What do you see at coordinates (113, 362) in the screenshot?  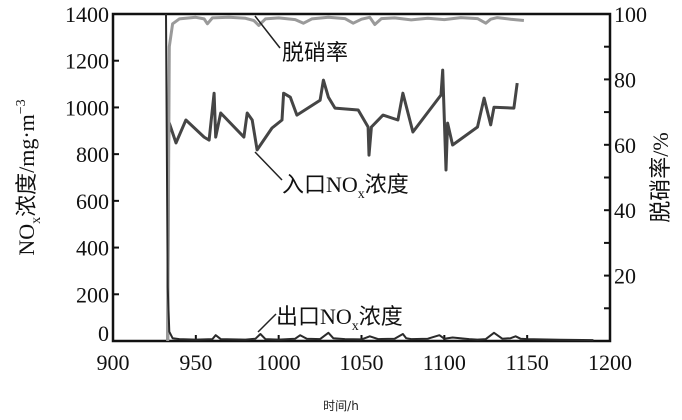 I see `x-tick-label: 900` at bounding box center [113, 362].